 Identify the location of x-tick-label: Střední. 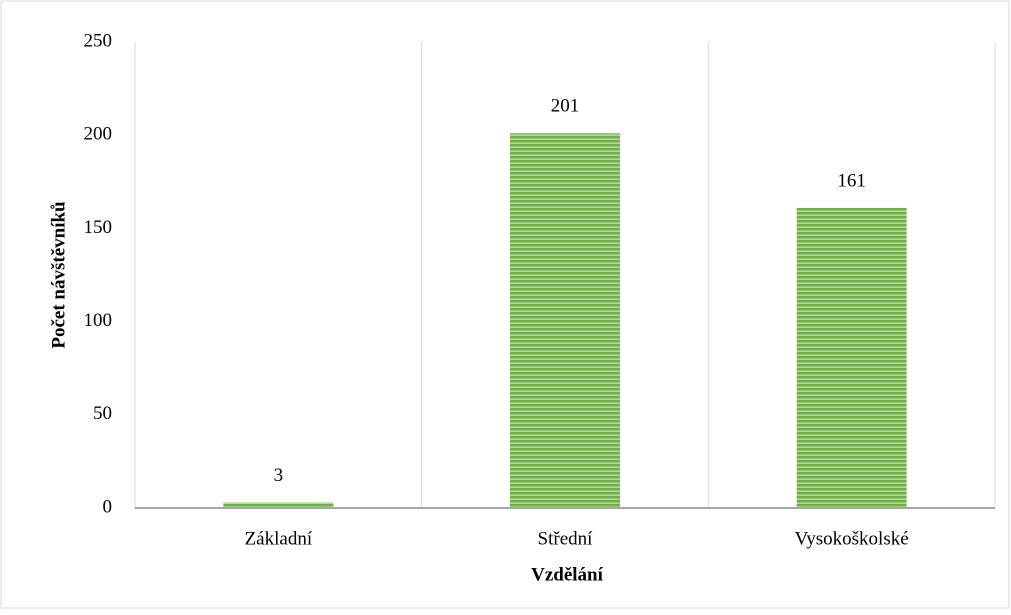
(566, 538).